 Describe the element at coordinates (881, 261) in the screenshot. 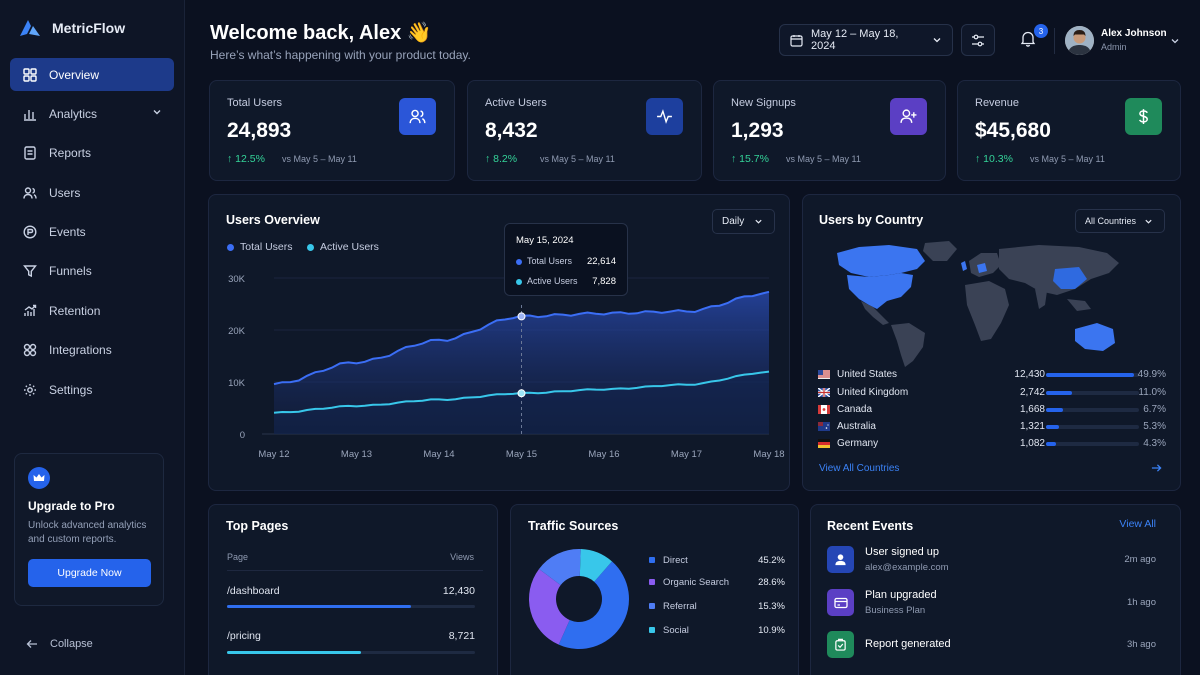

I see `map-canada` at that location.